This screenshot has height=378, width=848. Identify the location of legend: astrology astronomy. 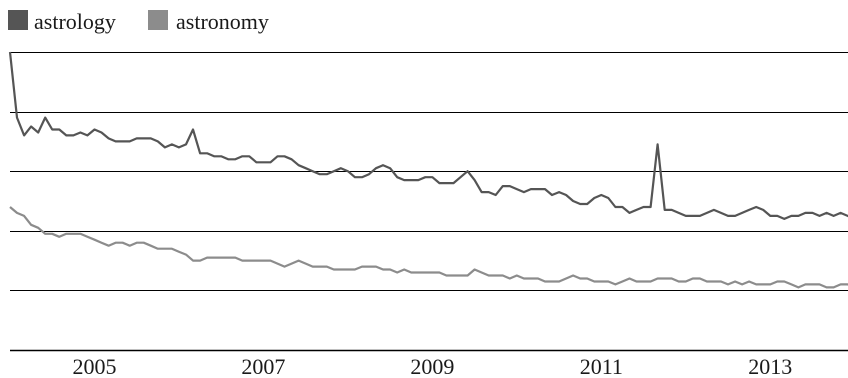
(138, 21).